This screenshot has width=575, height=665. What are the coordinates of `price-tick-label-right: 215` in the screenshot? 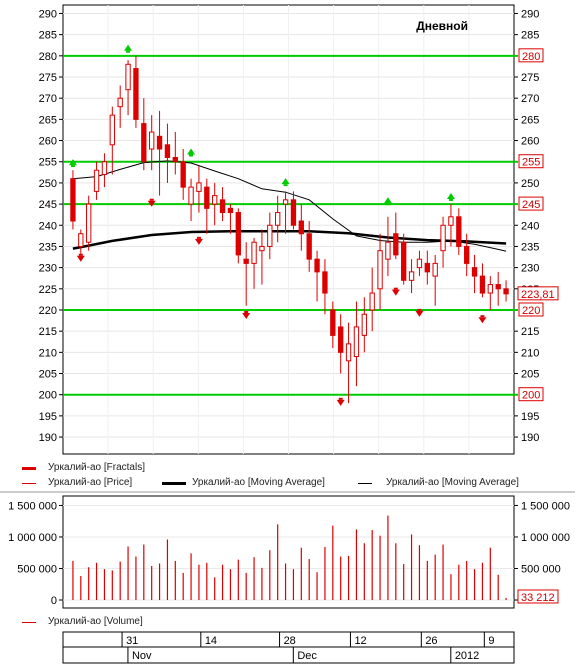 It's located at (530, 332).